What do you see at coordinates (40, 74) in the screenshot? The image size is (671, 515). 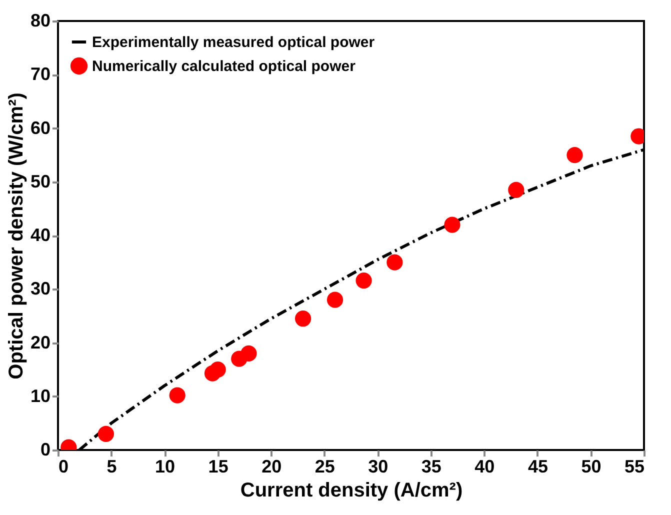 I see `y-tick-label: 70` at bounding box center [40, 74].